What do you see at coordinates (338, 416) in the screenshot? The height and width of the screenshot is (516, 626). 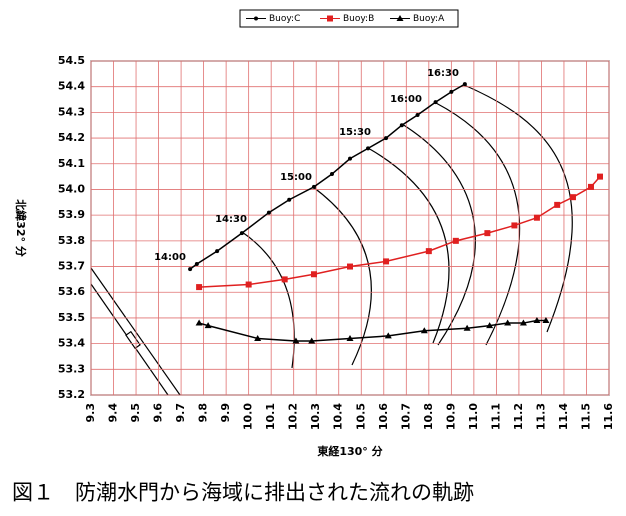 I see `x-tick-label: 10.4` at bounding box center [338, 416].